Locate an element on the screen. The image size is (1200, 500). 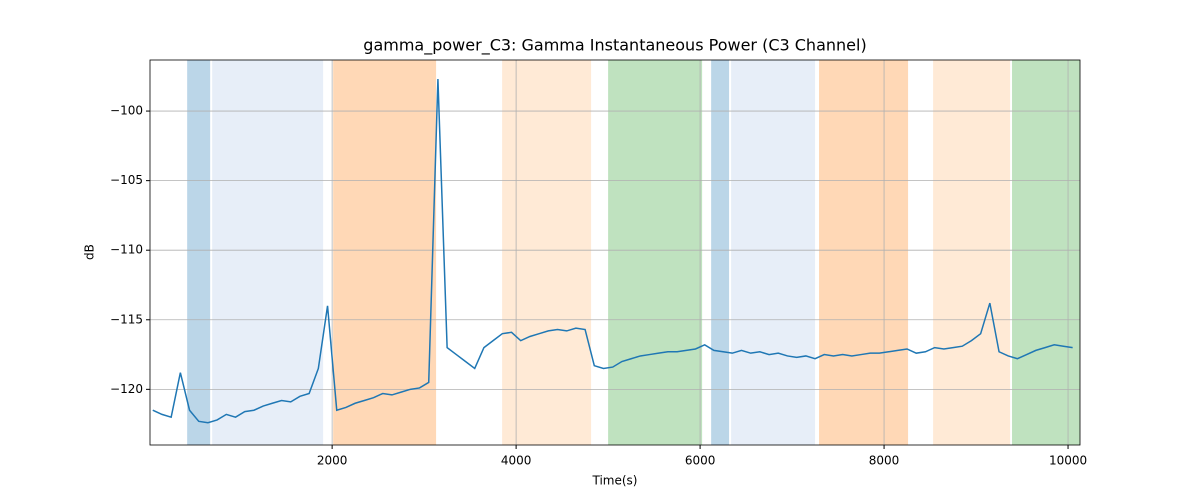
y-tick-label: −120 is located at coordinates (126, 389).